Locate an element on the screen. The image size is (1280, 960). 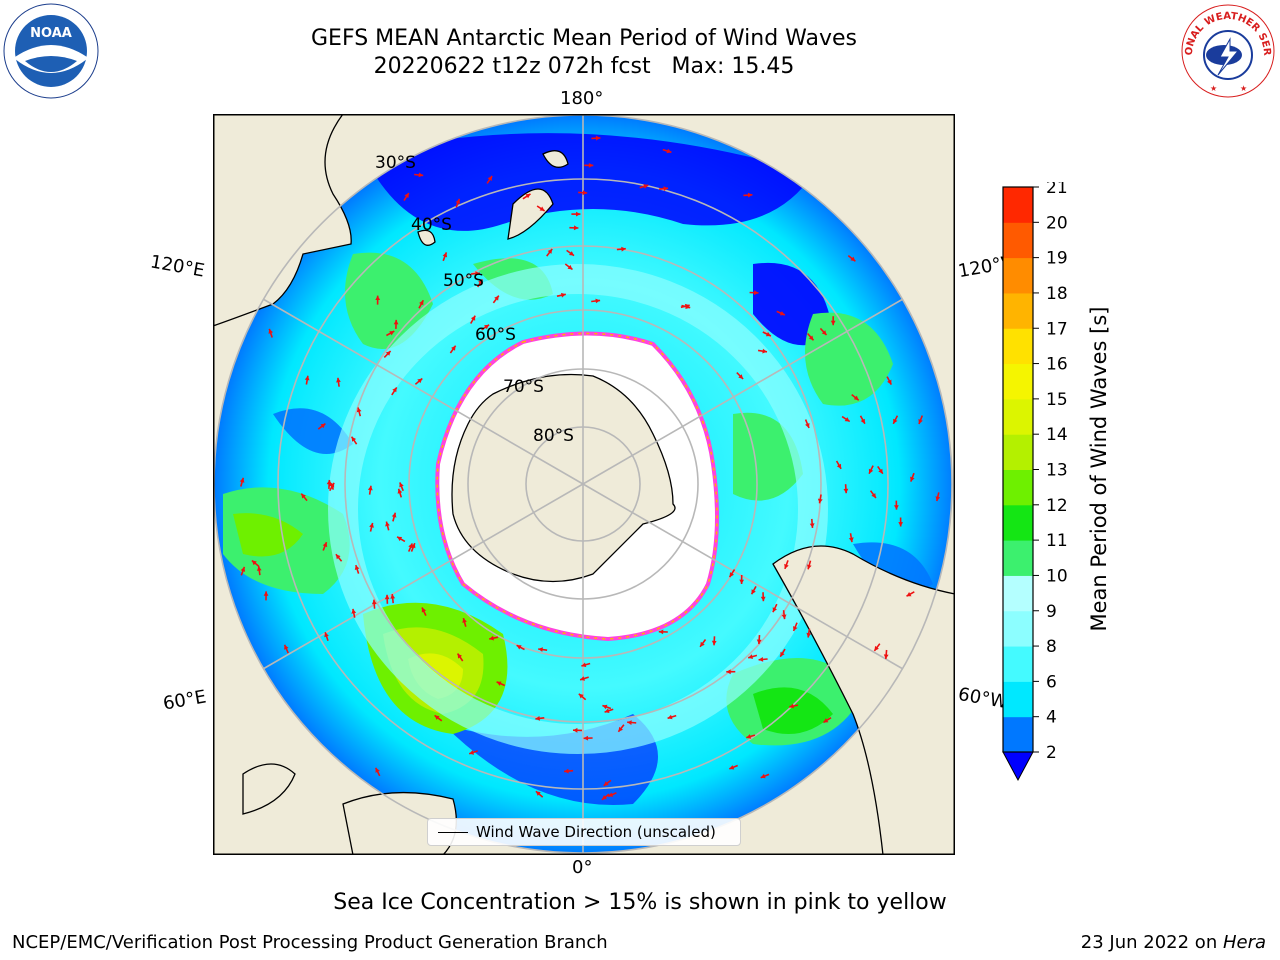
colorbar-tick-label: 14 is located at coordinates (1057, 435).